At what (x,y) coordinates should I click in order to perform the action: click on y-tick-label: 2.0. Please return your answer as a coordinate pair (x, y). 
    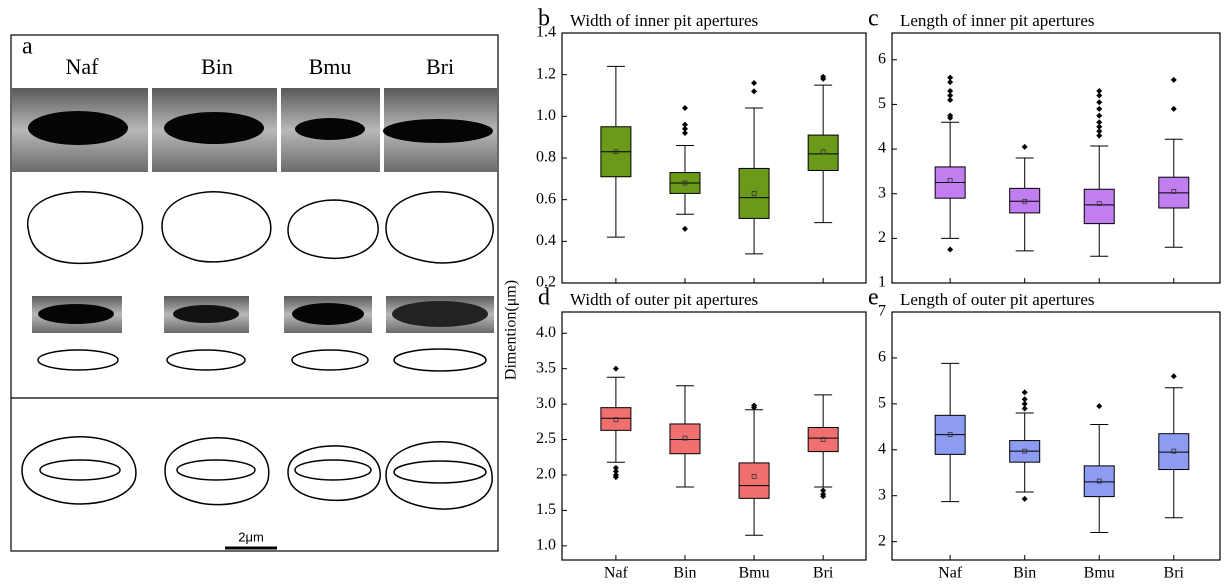
    Looking at the image, I should click on (546, 474).